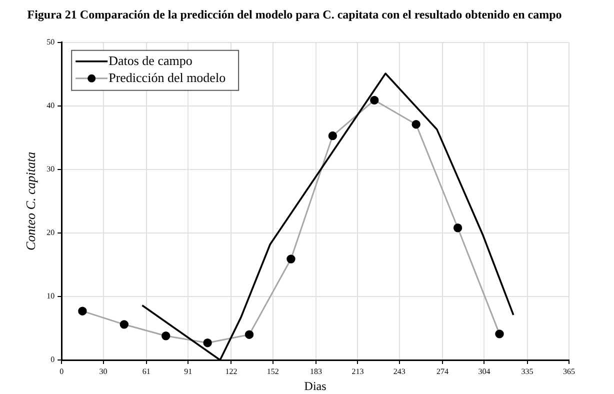 This screenshot has height=394, width=614. I want to click on y-tick-label: 40, so click(50, 105).